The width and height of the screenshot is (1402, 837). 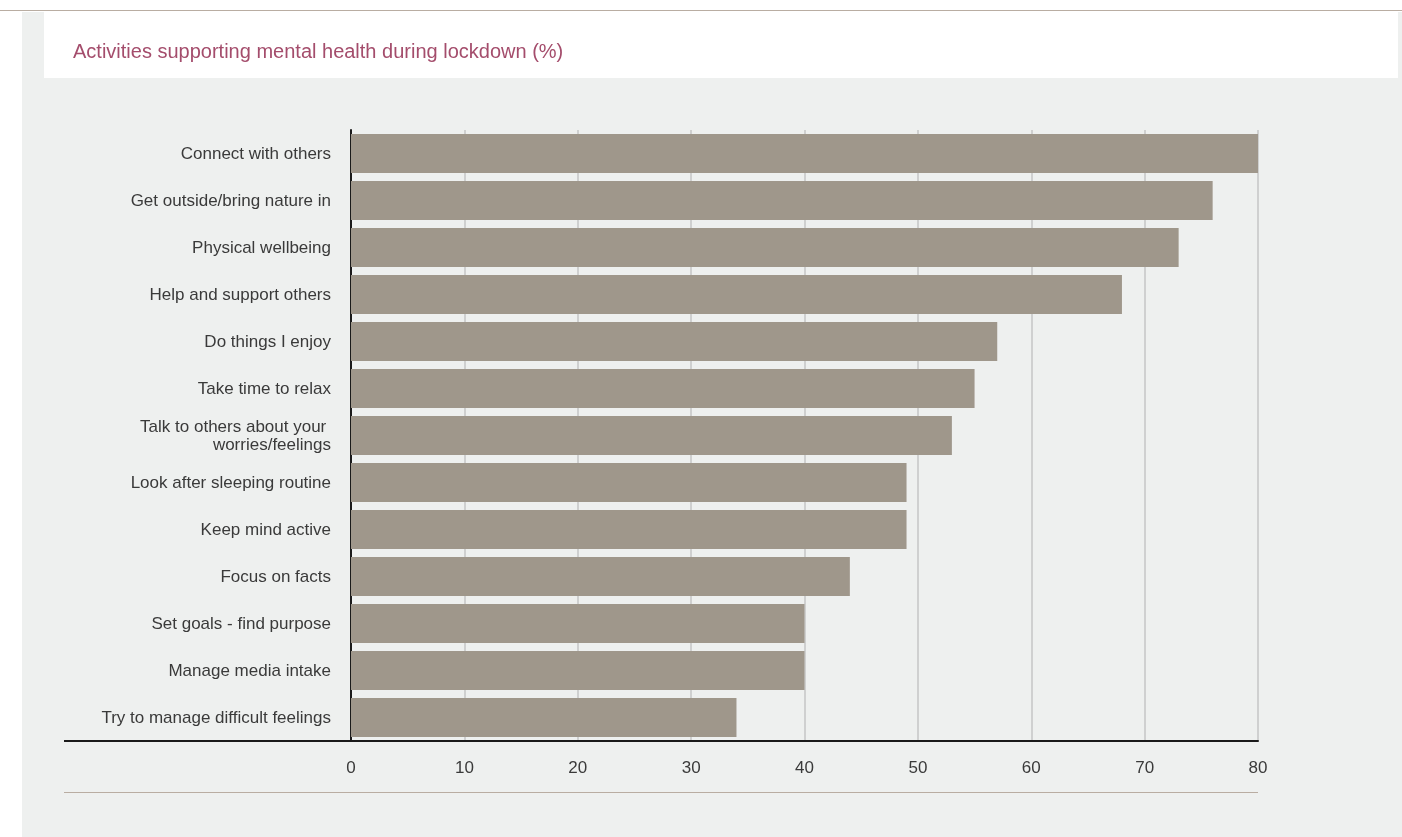 What do you see at coordinates (275, 576) in the screenshot?
I see `y-tick-label: Focus on facts` at bounding box center [275, 576].